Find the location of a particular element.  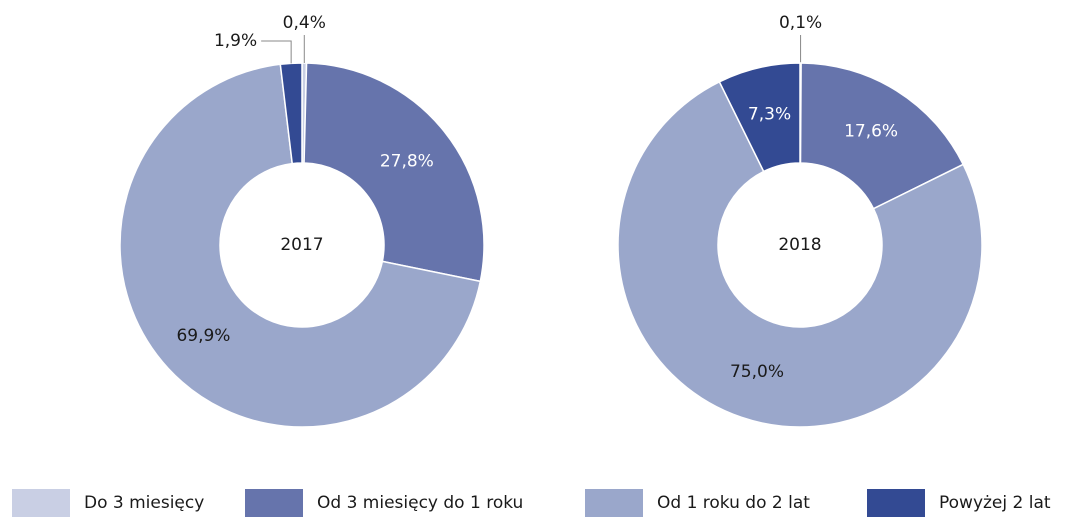

value-label: 0,1% is located at coordinates (800, 23).